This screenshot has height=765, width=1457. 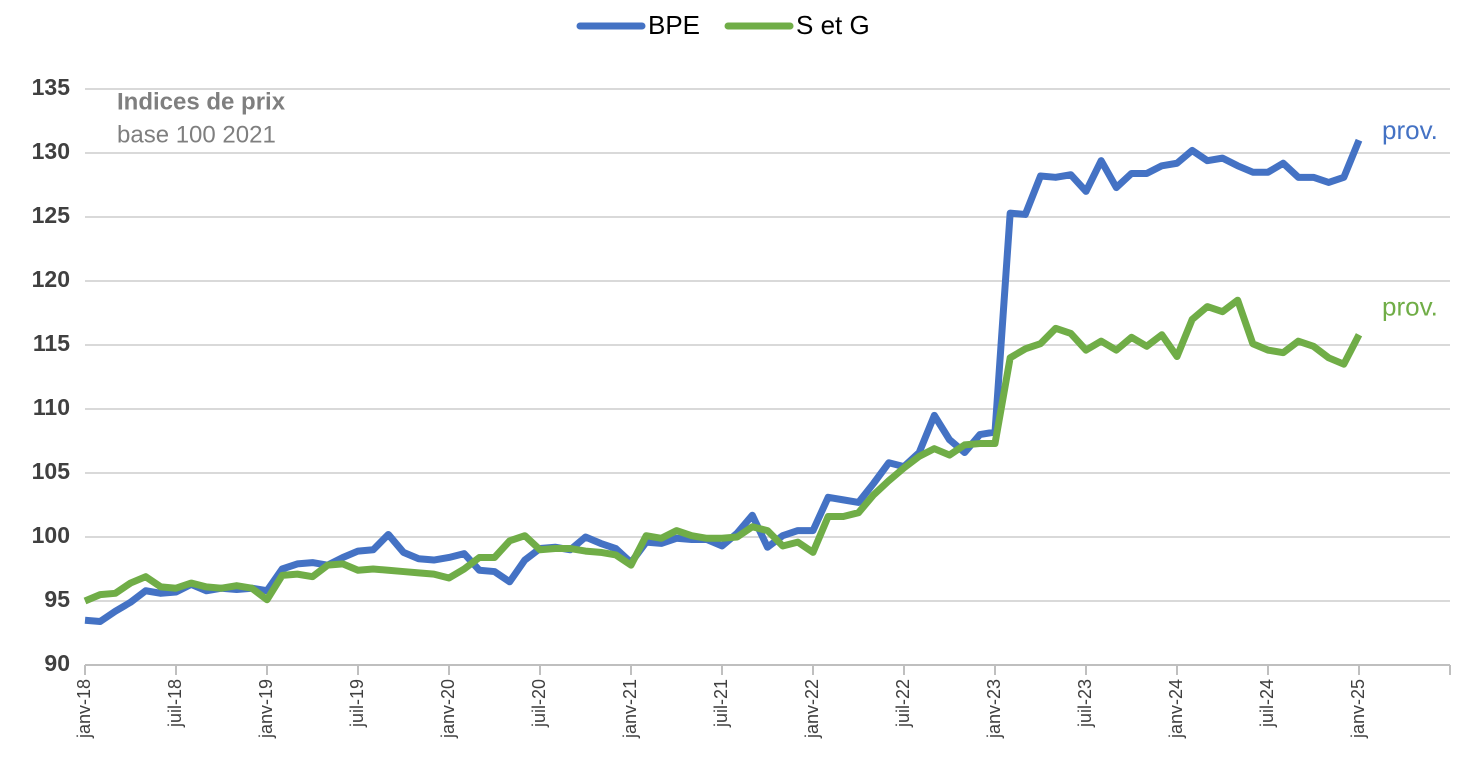 I want to click on y-tick-label: 115, so click(x=51, y=343).